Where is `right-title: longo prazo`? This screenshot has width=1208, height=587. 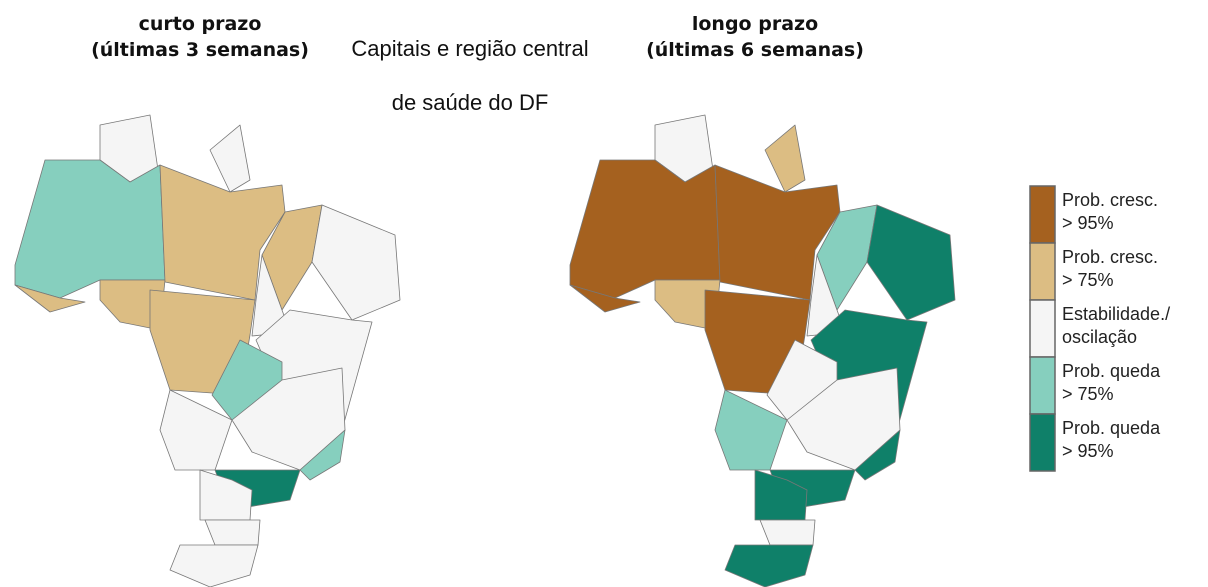
right-title: longo prazo is located at coordinates (755, 24).